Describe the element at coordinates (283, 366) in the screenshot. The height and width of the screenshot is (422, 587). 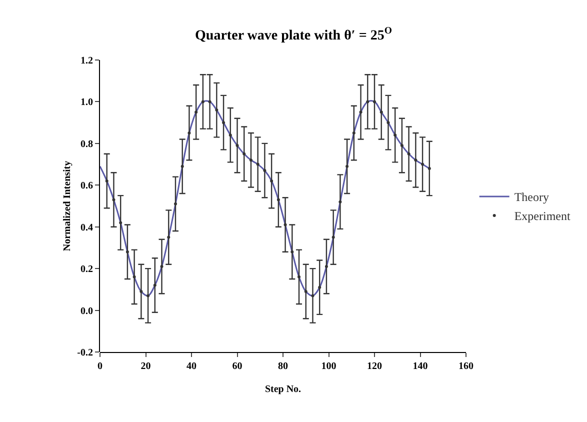
I see `x-tick-label: 80` at that location.